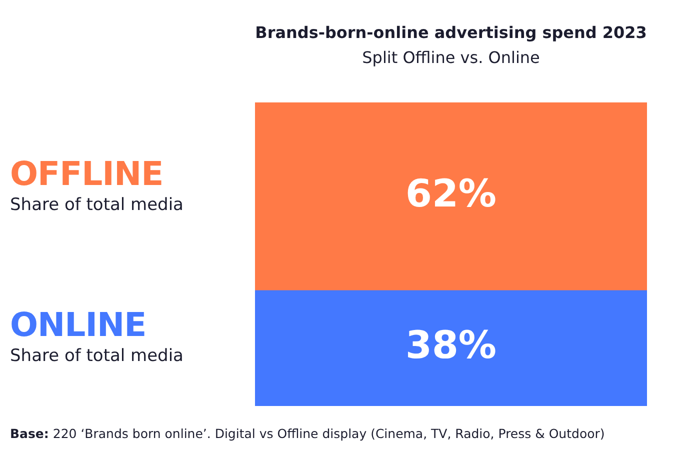 This screenshot has height=461, width=680. What do you see at coordinates (307, 433) in the screenshot?
I see `text: Base: 220 ‘Brands born online’. Digital vs Offline display (Cinema, TV, Radio, Press & Outdoor)` at bounding box center [307, 433].